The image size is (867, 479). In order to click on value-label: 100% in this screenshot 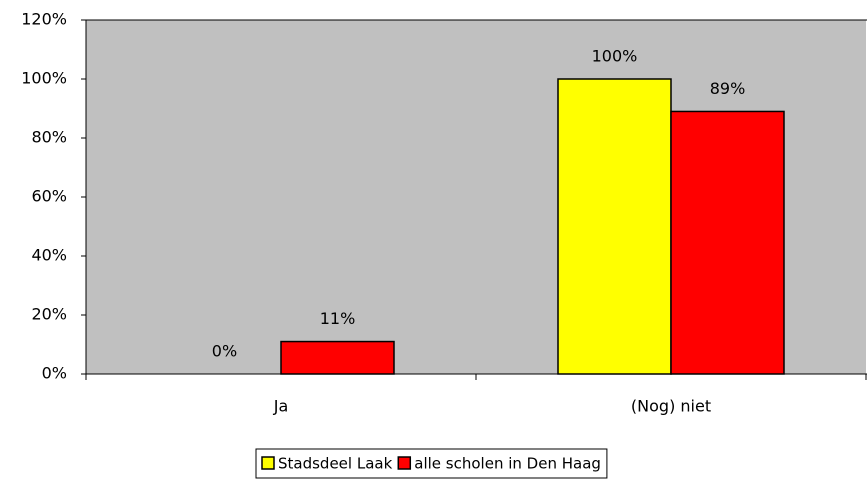, I will do `click(615, 56)`.